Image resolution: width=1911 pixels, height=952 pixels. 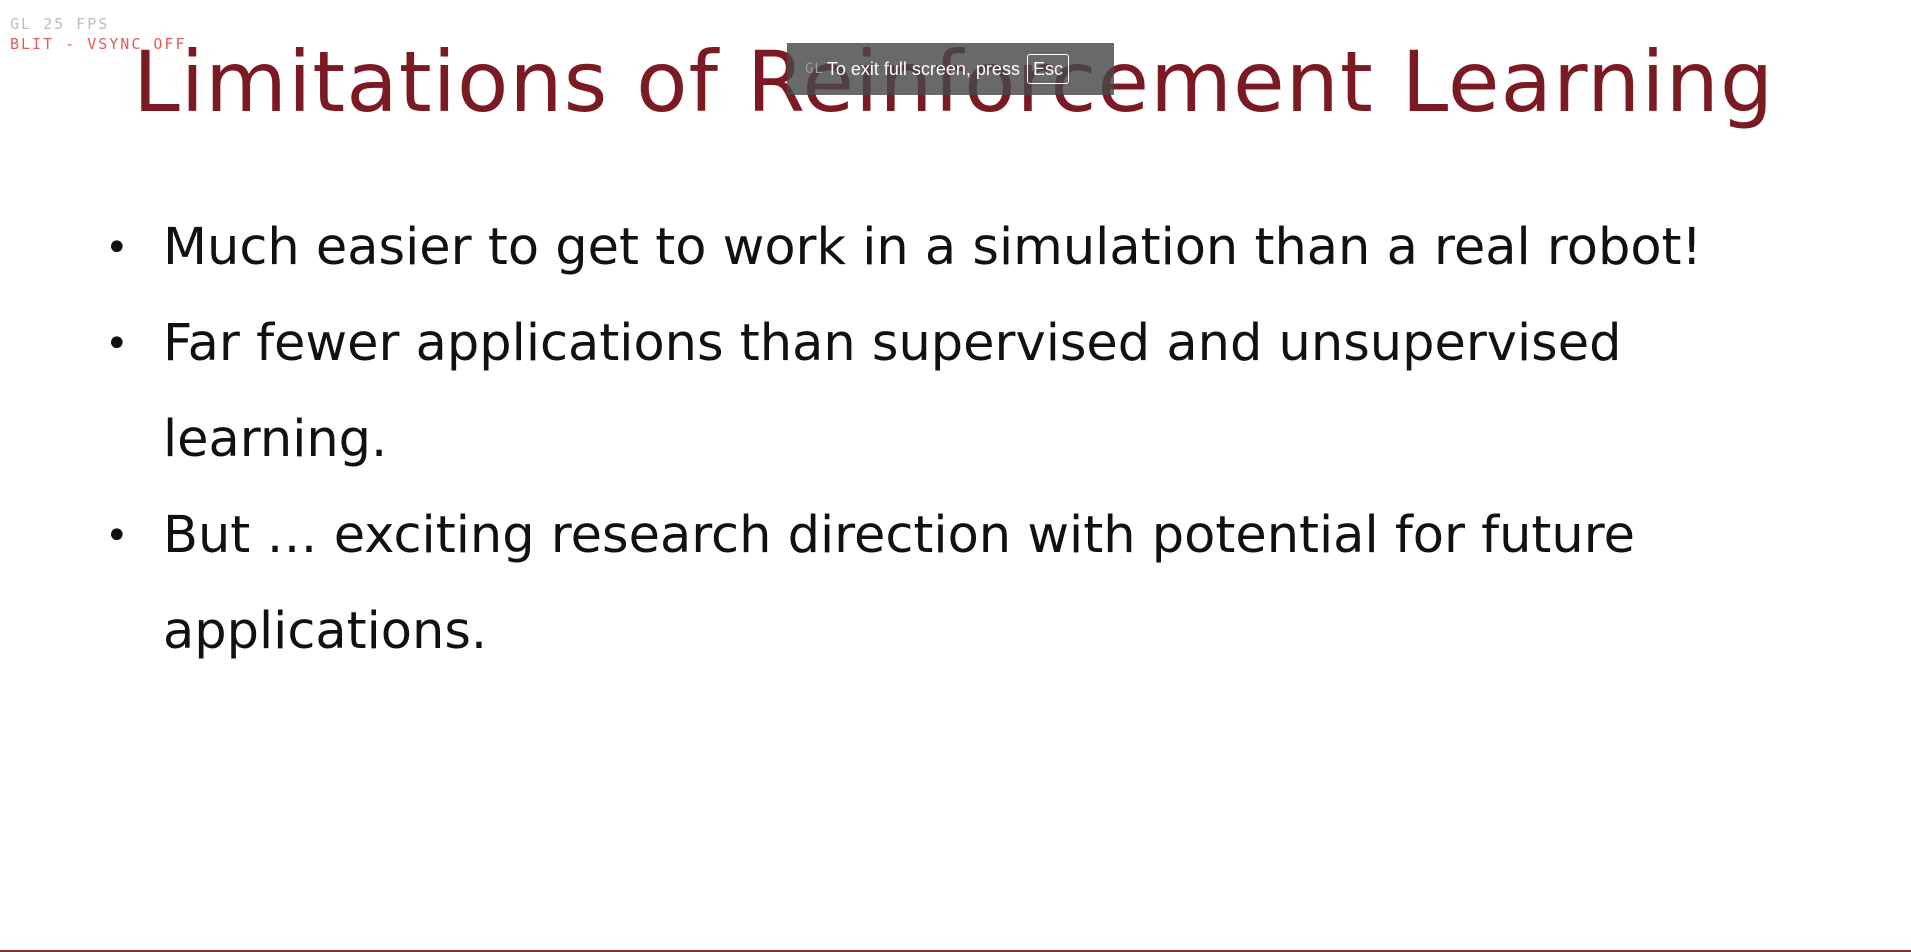 I want to click on fps-readout: GL 25 FPS, so click(x=60, y=24).